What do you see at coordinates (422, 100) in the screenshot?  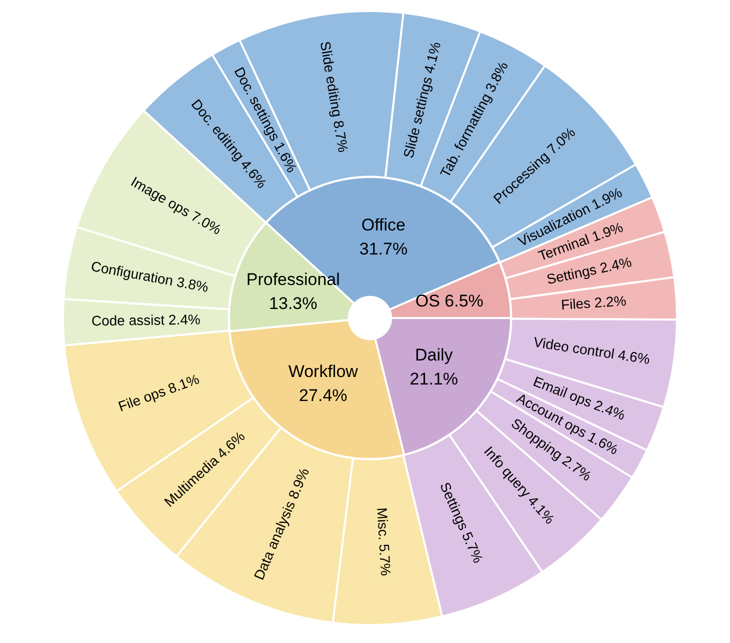 I see `slice-label: Slide settings 4.1%` at bounding box center [422, 100].